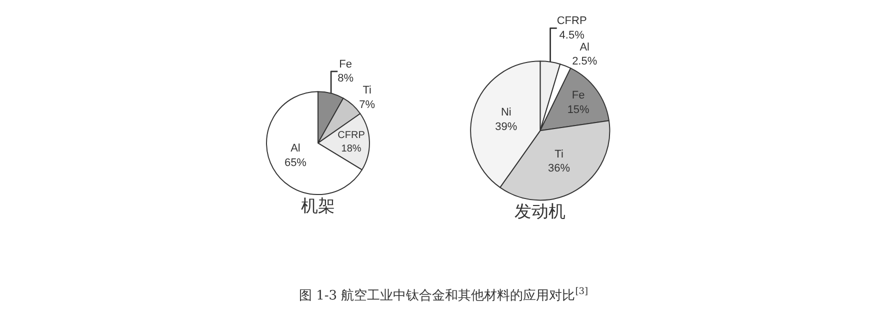 This screenshot has width=887, height=333. Describe the element at coordinates (443, 295) in the screenshot. I see `caption: 图 1-3 航空工业中钛合金和其他材料的应用对比$^{[3]}$` at that location.